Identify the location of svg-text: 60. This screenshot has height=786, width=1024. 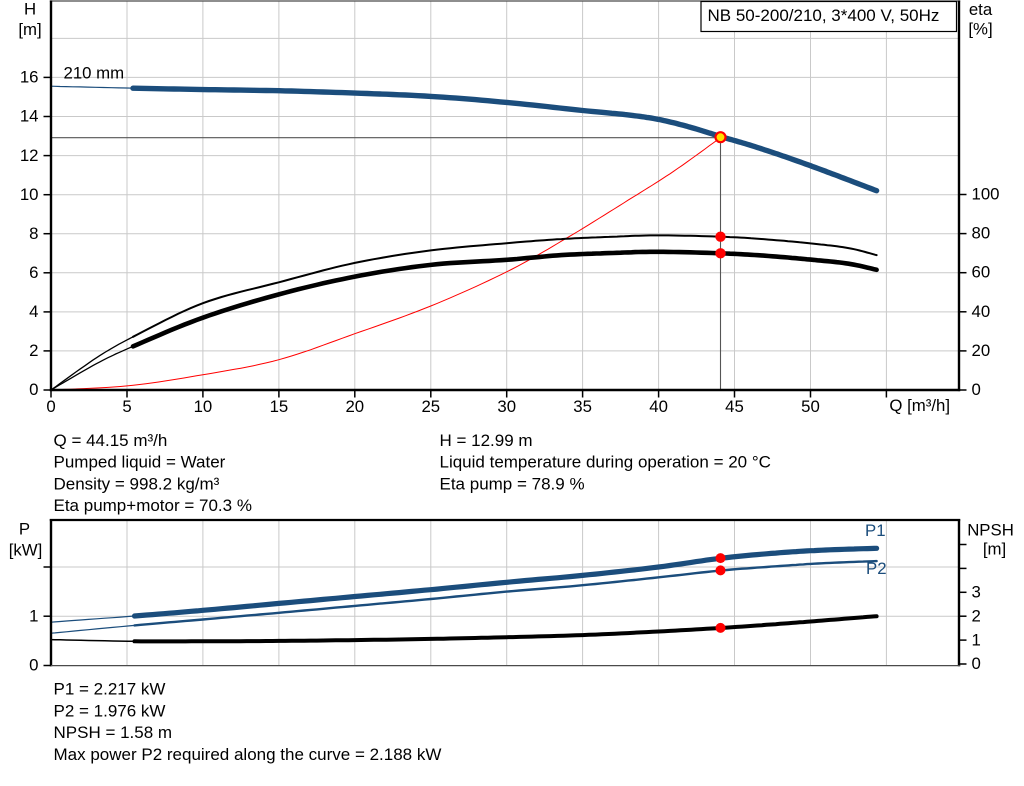
(981, 272).